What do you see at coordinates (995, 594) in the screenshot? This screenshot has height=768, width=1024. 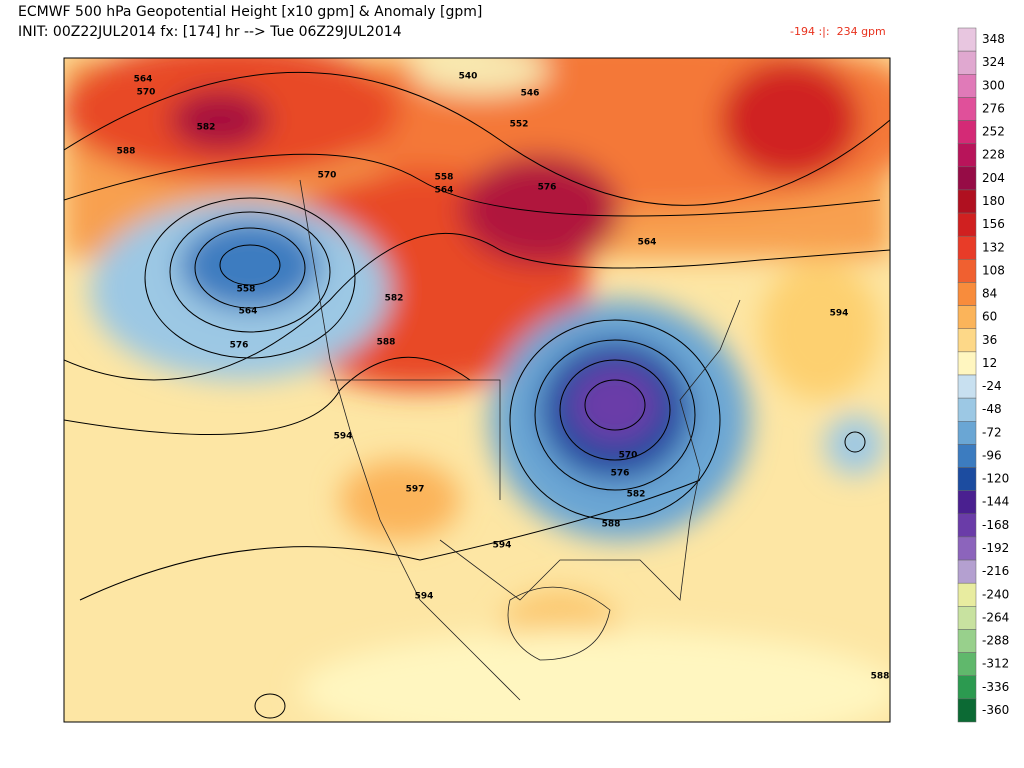 I see `colorbar-label: -240` at bounding box center [995, 594].